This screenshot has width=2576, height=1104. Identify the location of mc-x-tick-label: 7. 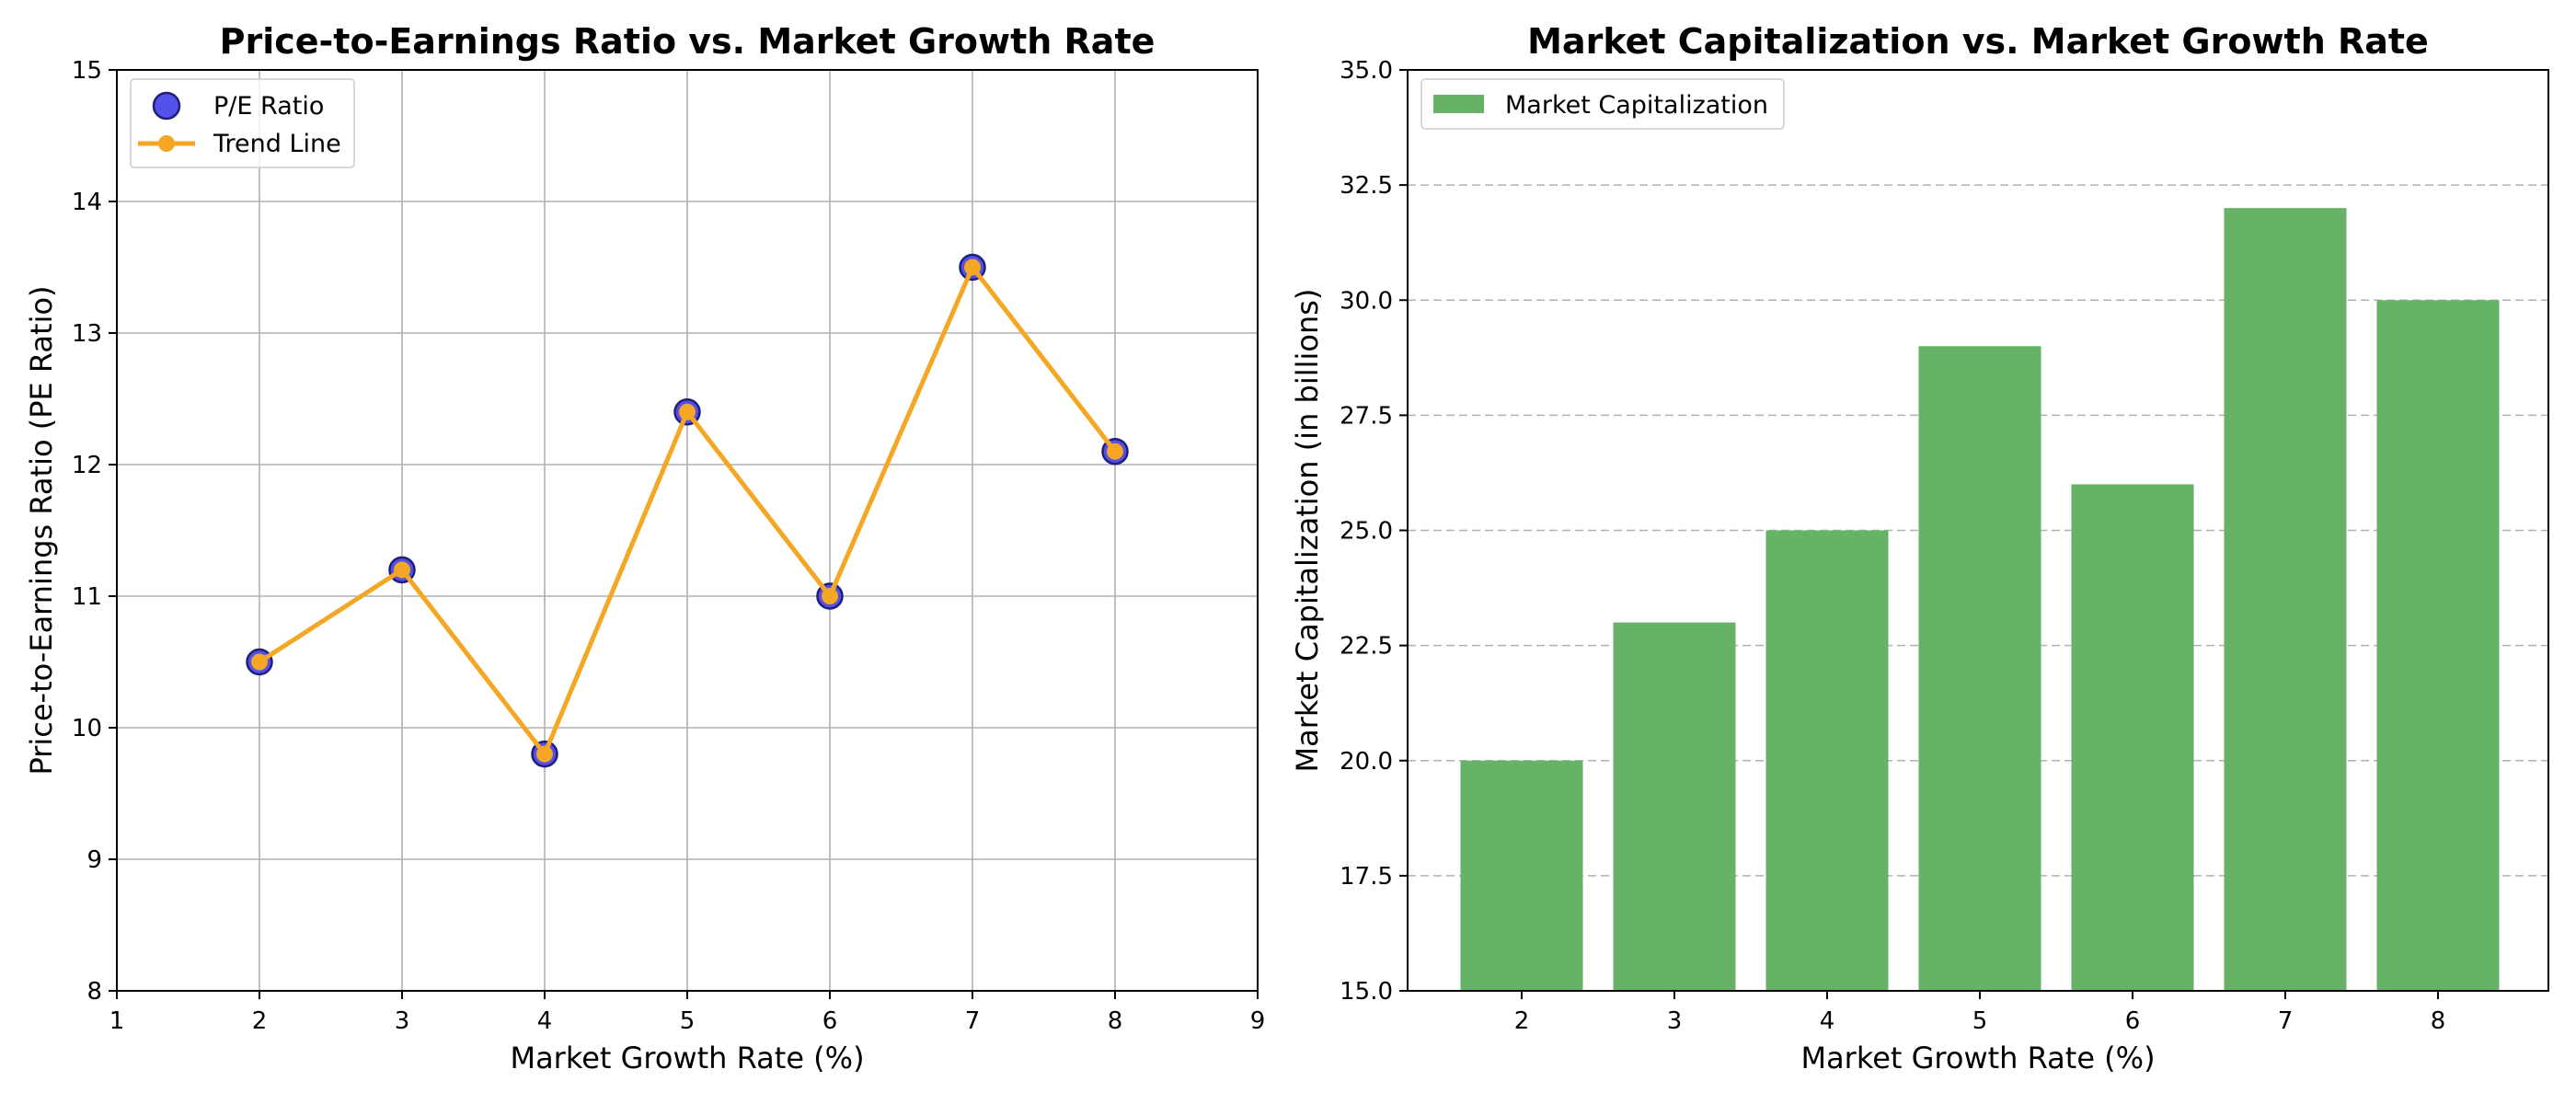
(2286, 1021).